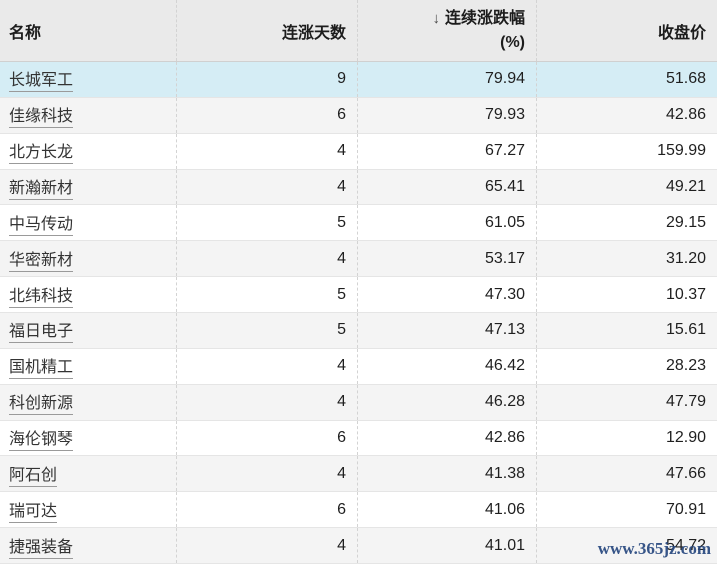 This screenshot has height=564, width=717. What do you see at coordinates (436, 19) in the screenshot?
I see `sort-descending-icon: ↓` at bounding box center [436, 19].